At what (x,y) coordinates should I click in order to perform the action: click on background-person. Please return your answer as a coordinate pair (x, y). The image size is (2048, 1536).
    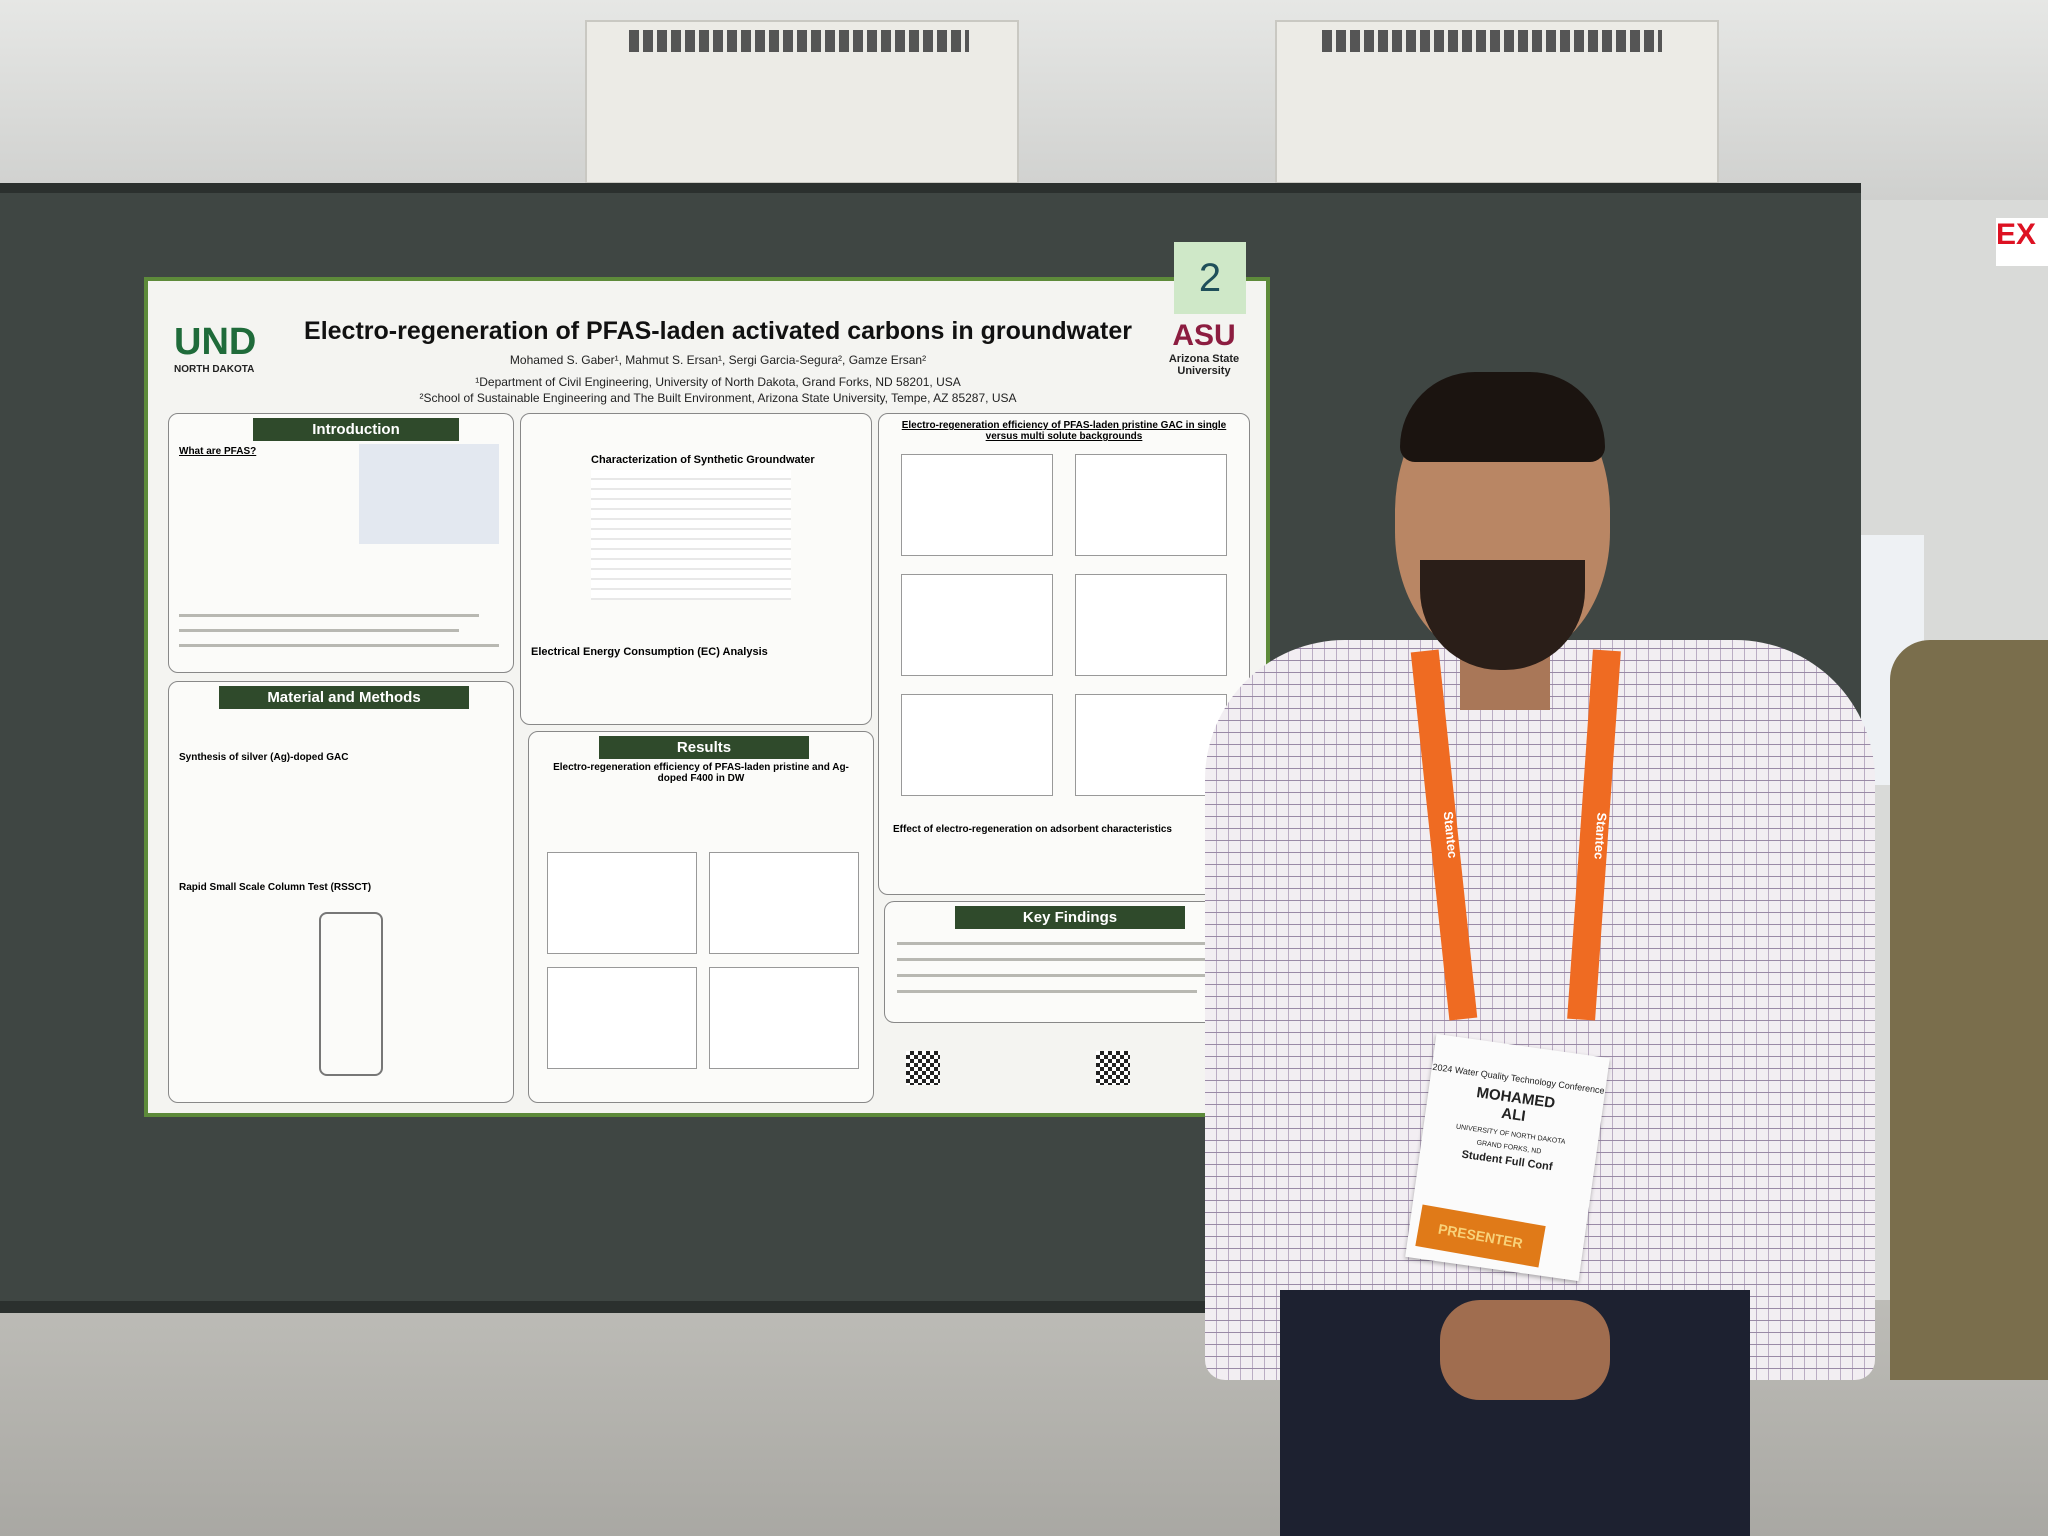
    Looking at the image, I should click on (1969, 1010).